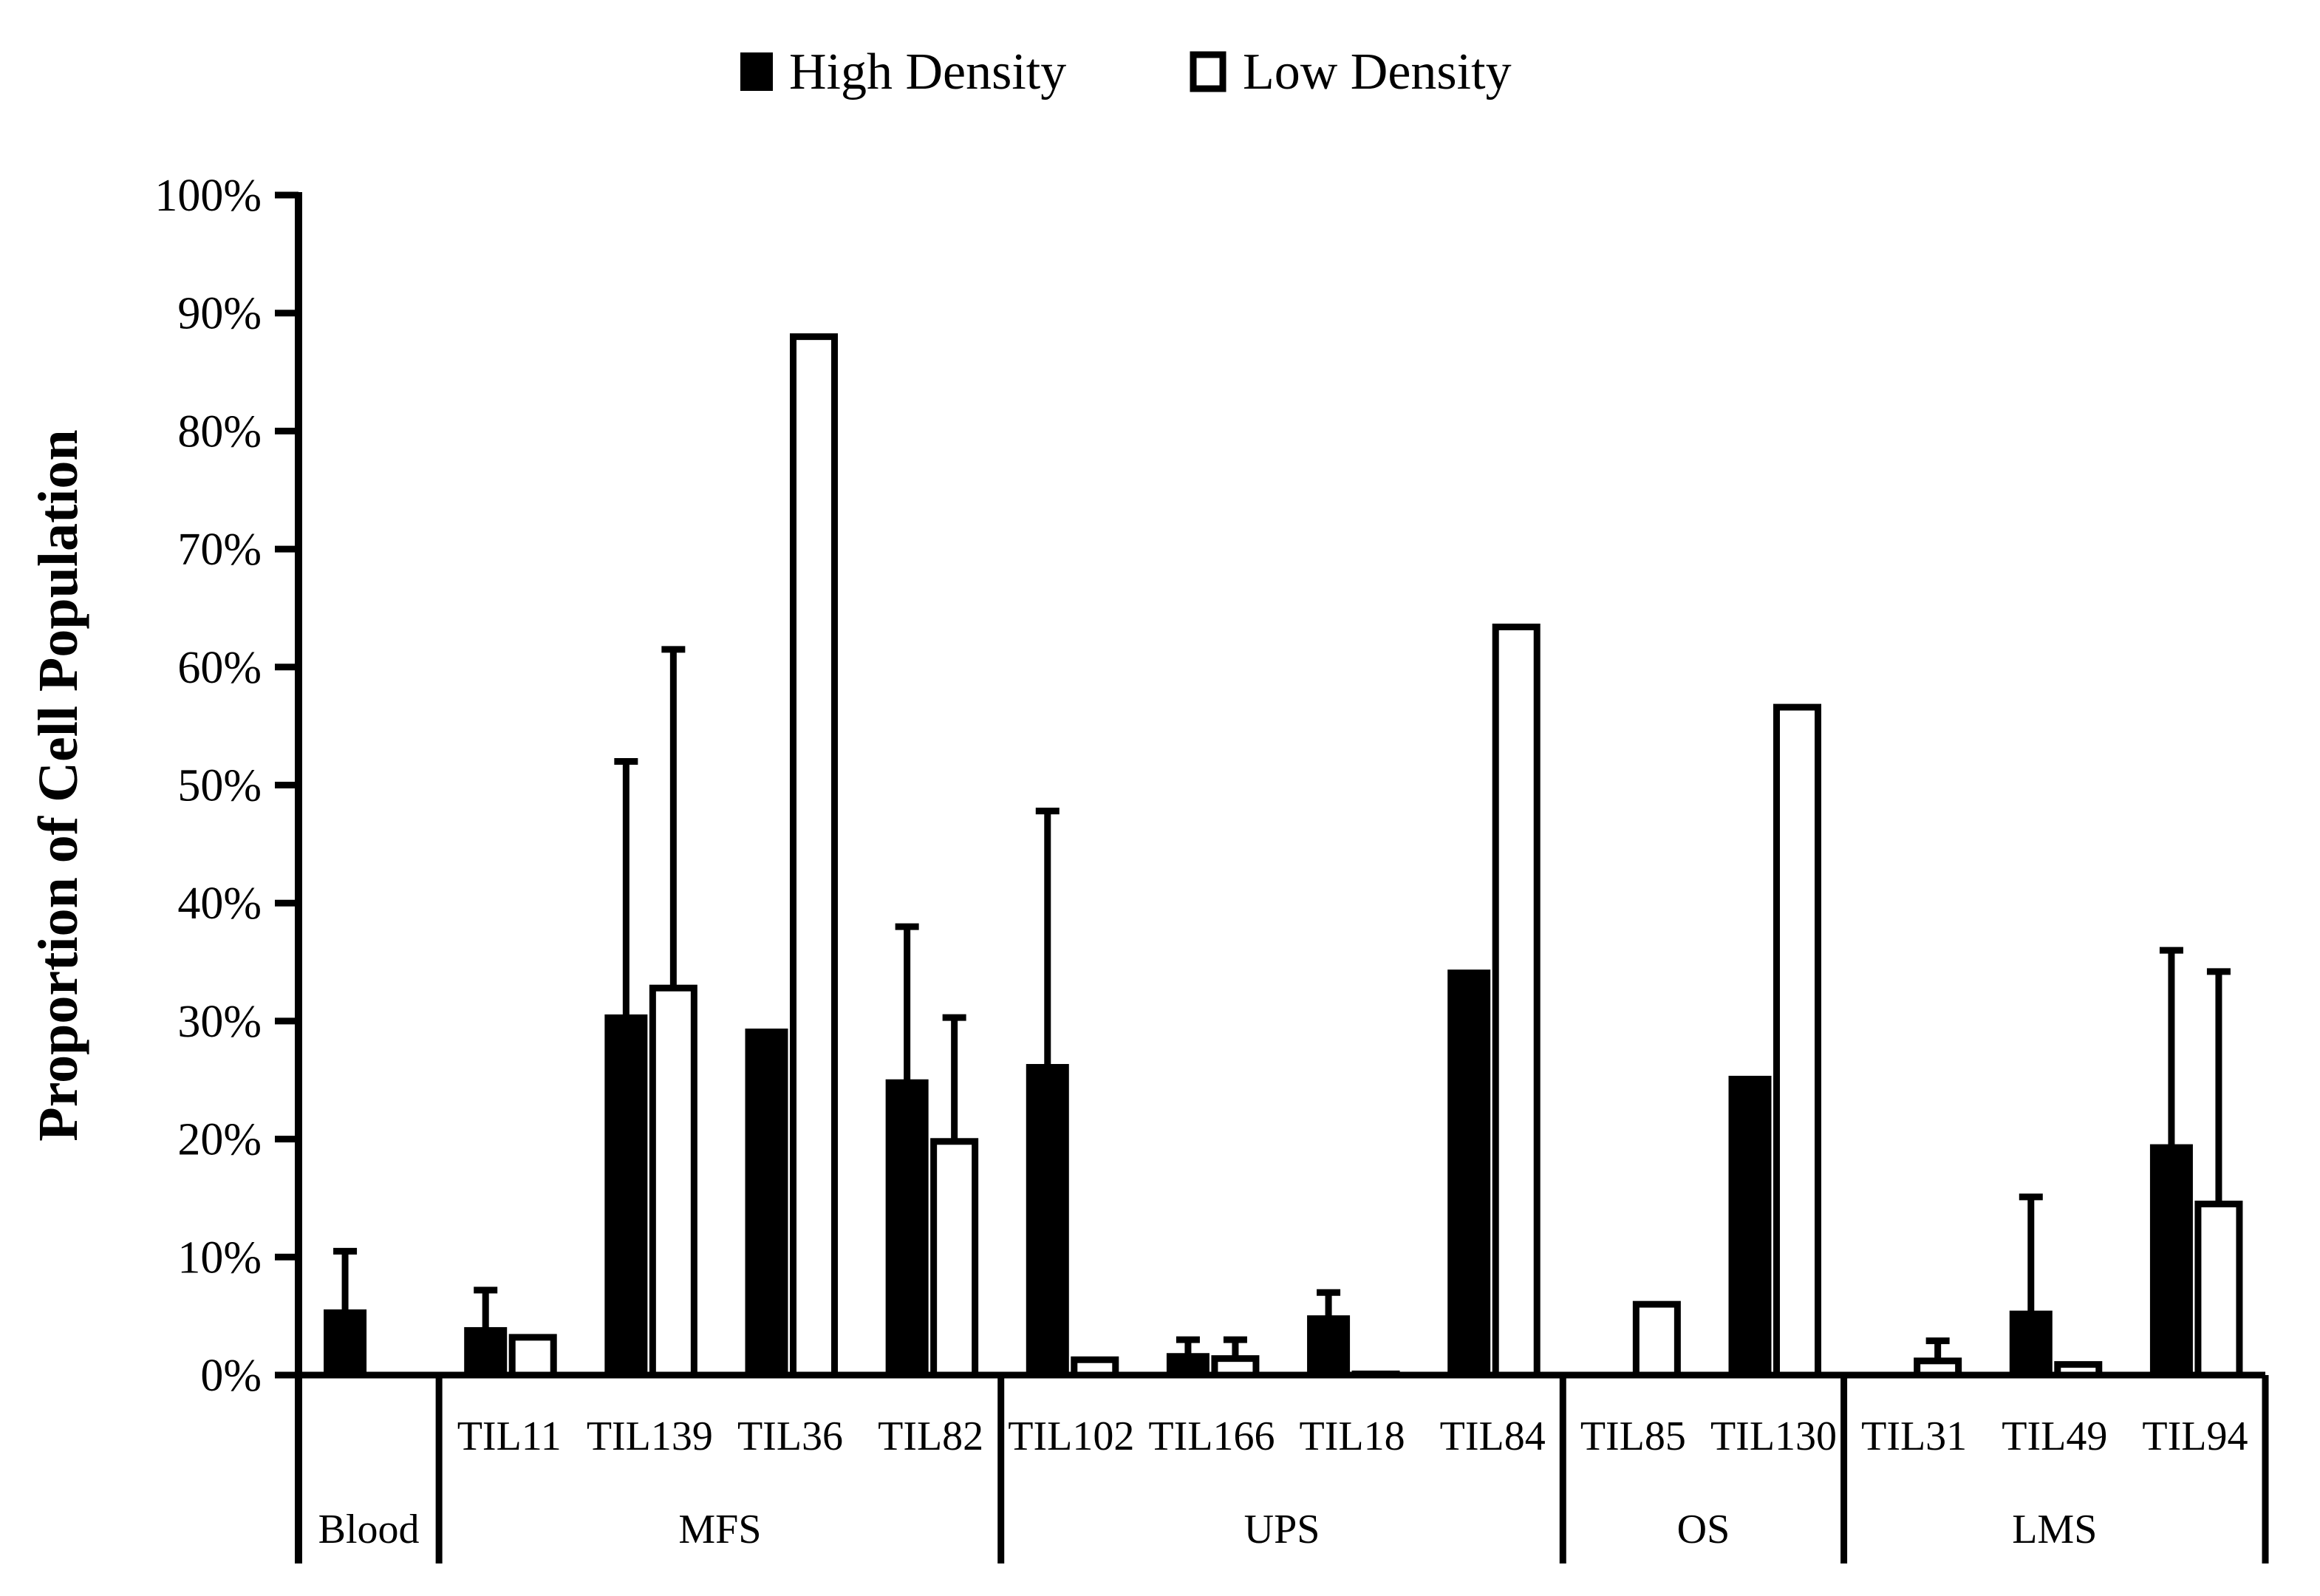  Describe the element at coordinates (369, 1529) in the screenshot. I see `group-label: Blood` at that location.